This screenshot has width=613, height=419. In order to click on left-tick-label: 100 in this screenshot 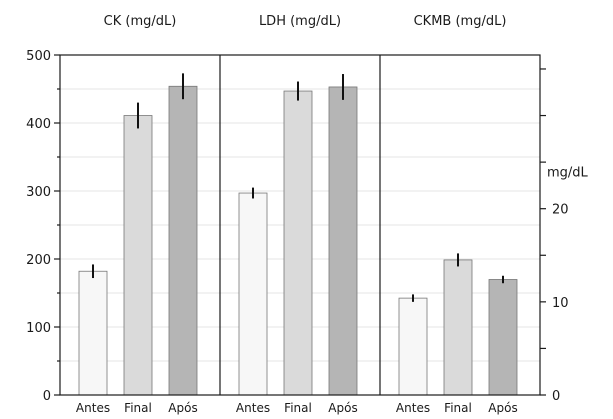, I will do `click(38, 328)`.